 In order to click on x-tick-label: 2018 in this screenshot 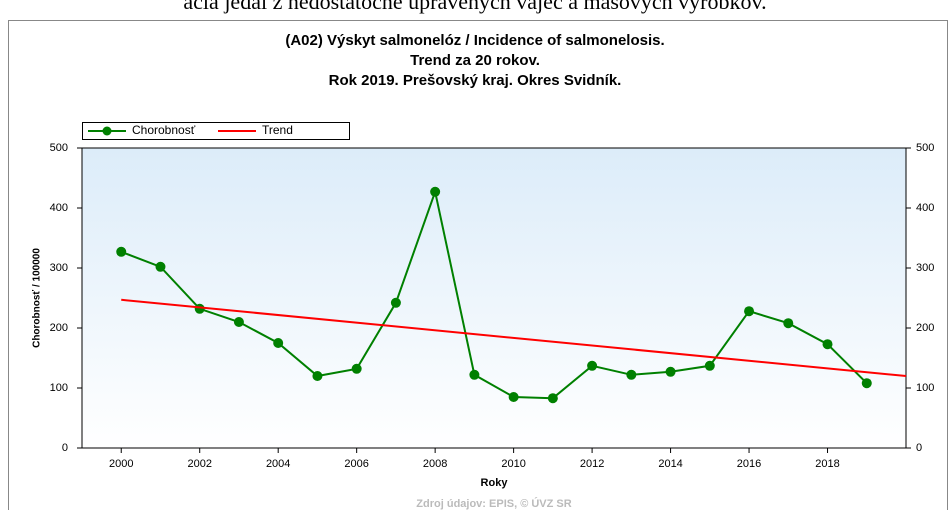, I will do `click(827, 464)`.